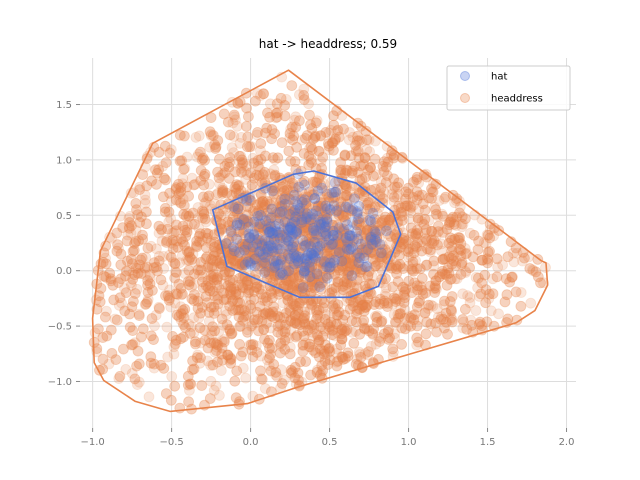 The width and height of the screenshot is (640, 480). What do you see at coordinates (60, 327) in the screenshot?
I see `y-tick-label: −0.5` at bounding box center [60, 327].